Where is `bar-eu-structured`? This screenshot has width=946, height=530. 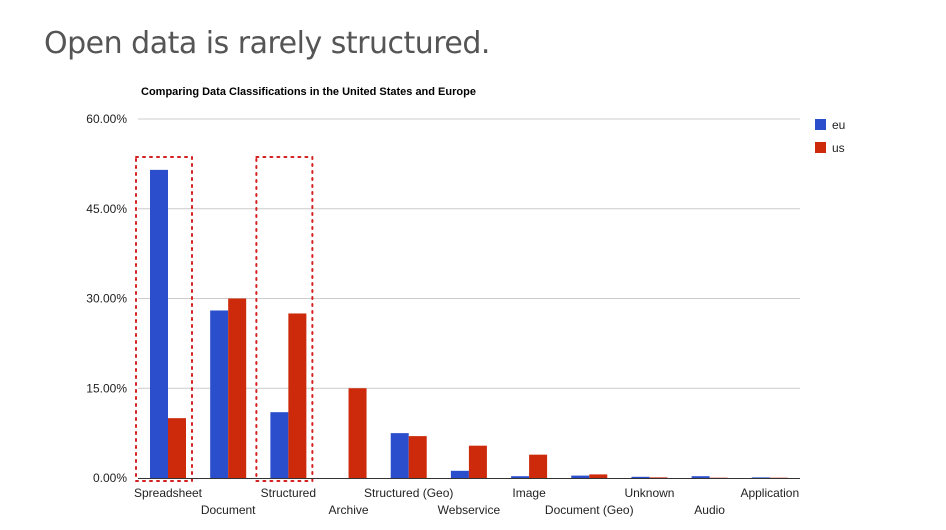
bar-eu-structured is located at coordinates (279, 445).